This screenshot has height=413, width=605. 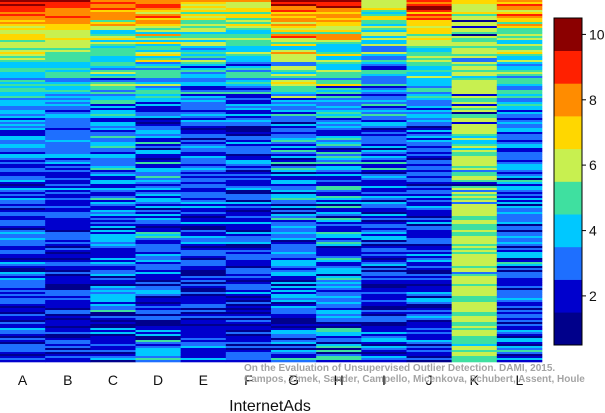 I want to click on colorbar-tick-label: 8, so click(x=593, y=100).